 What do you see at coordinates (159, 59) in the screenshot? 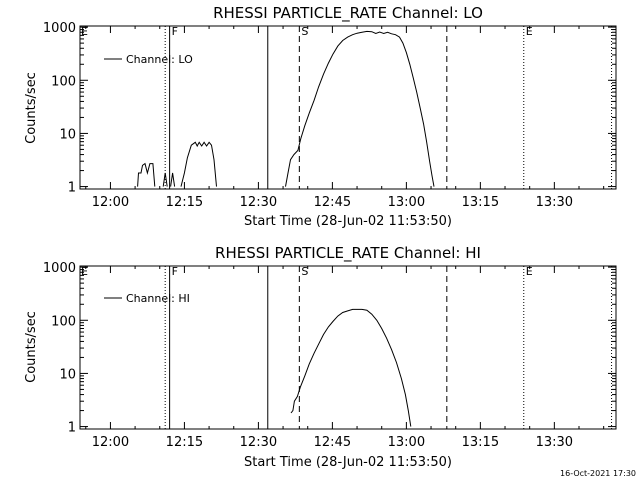
I see `legend-label: Channel: LO` at bounding box center [159, 59].